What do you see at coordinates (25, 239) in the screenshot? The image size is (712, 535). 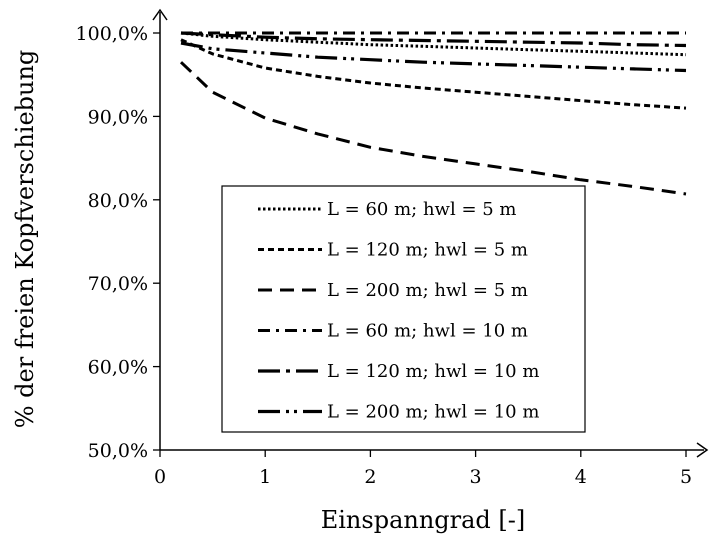 I see `y-axis-title: % der freien Kopfverschiebung` at bounding box center [25, 239].